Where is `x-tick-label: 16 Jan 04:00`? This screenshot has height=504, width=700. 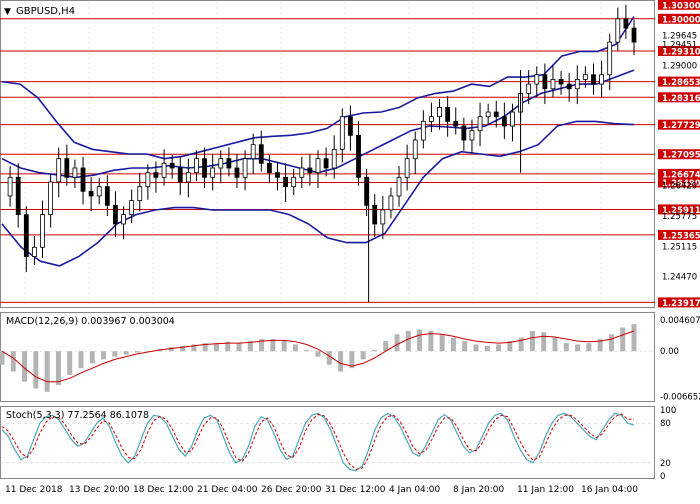
x-tick-label: 16 Jan 04:00 is located at coordinates (609, 490).